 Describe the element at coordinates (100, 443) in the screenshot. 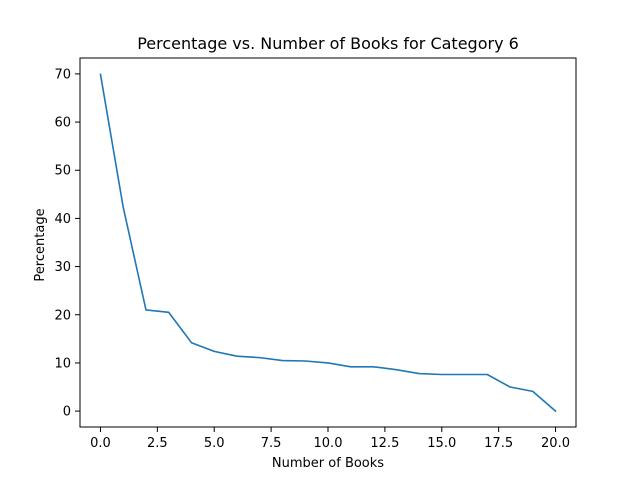

I see `x-tick-label: 0.0` at that location.